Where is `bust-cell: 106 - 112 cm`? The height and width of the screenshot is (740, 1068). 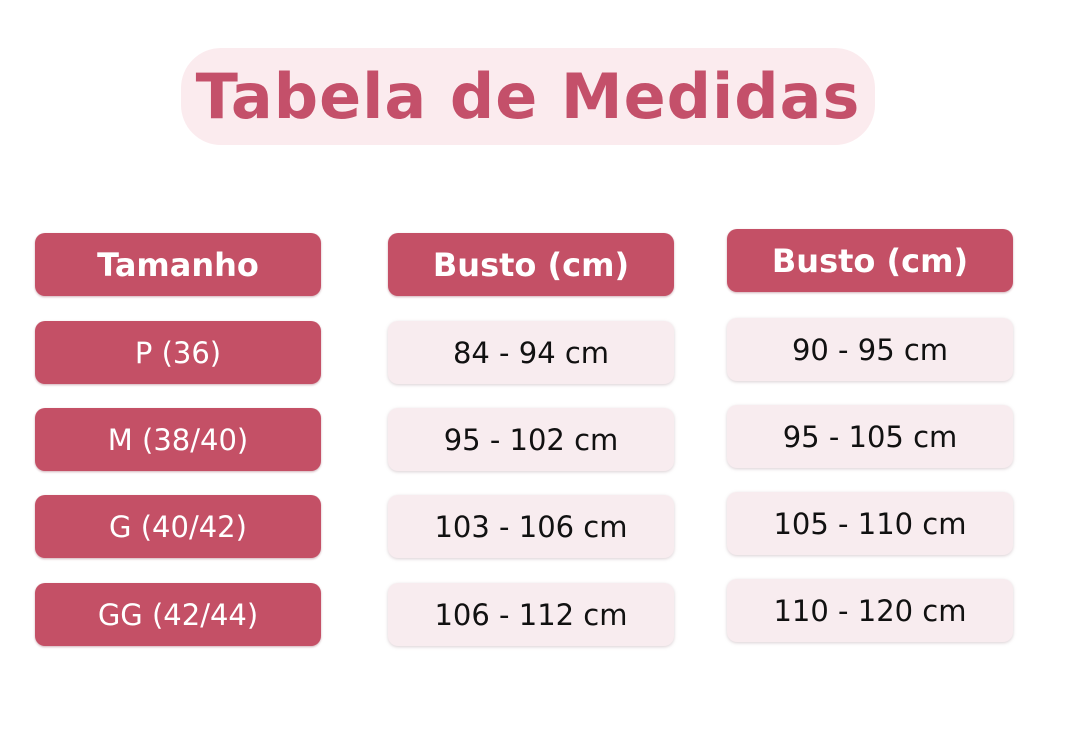
bust-cell: 106 - 112 cm is located at coordinates (531, 614).